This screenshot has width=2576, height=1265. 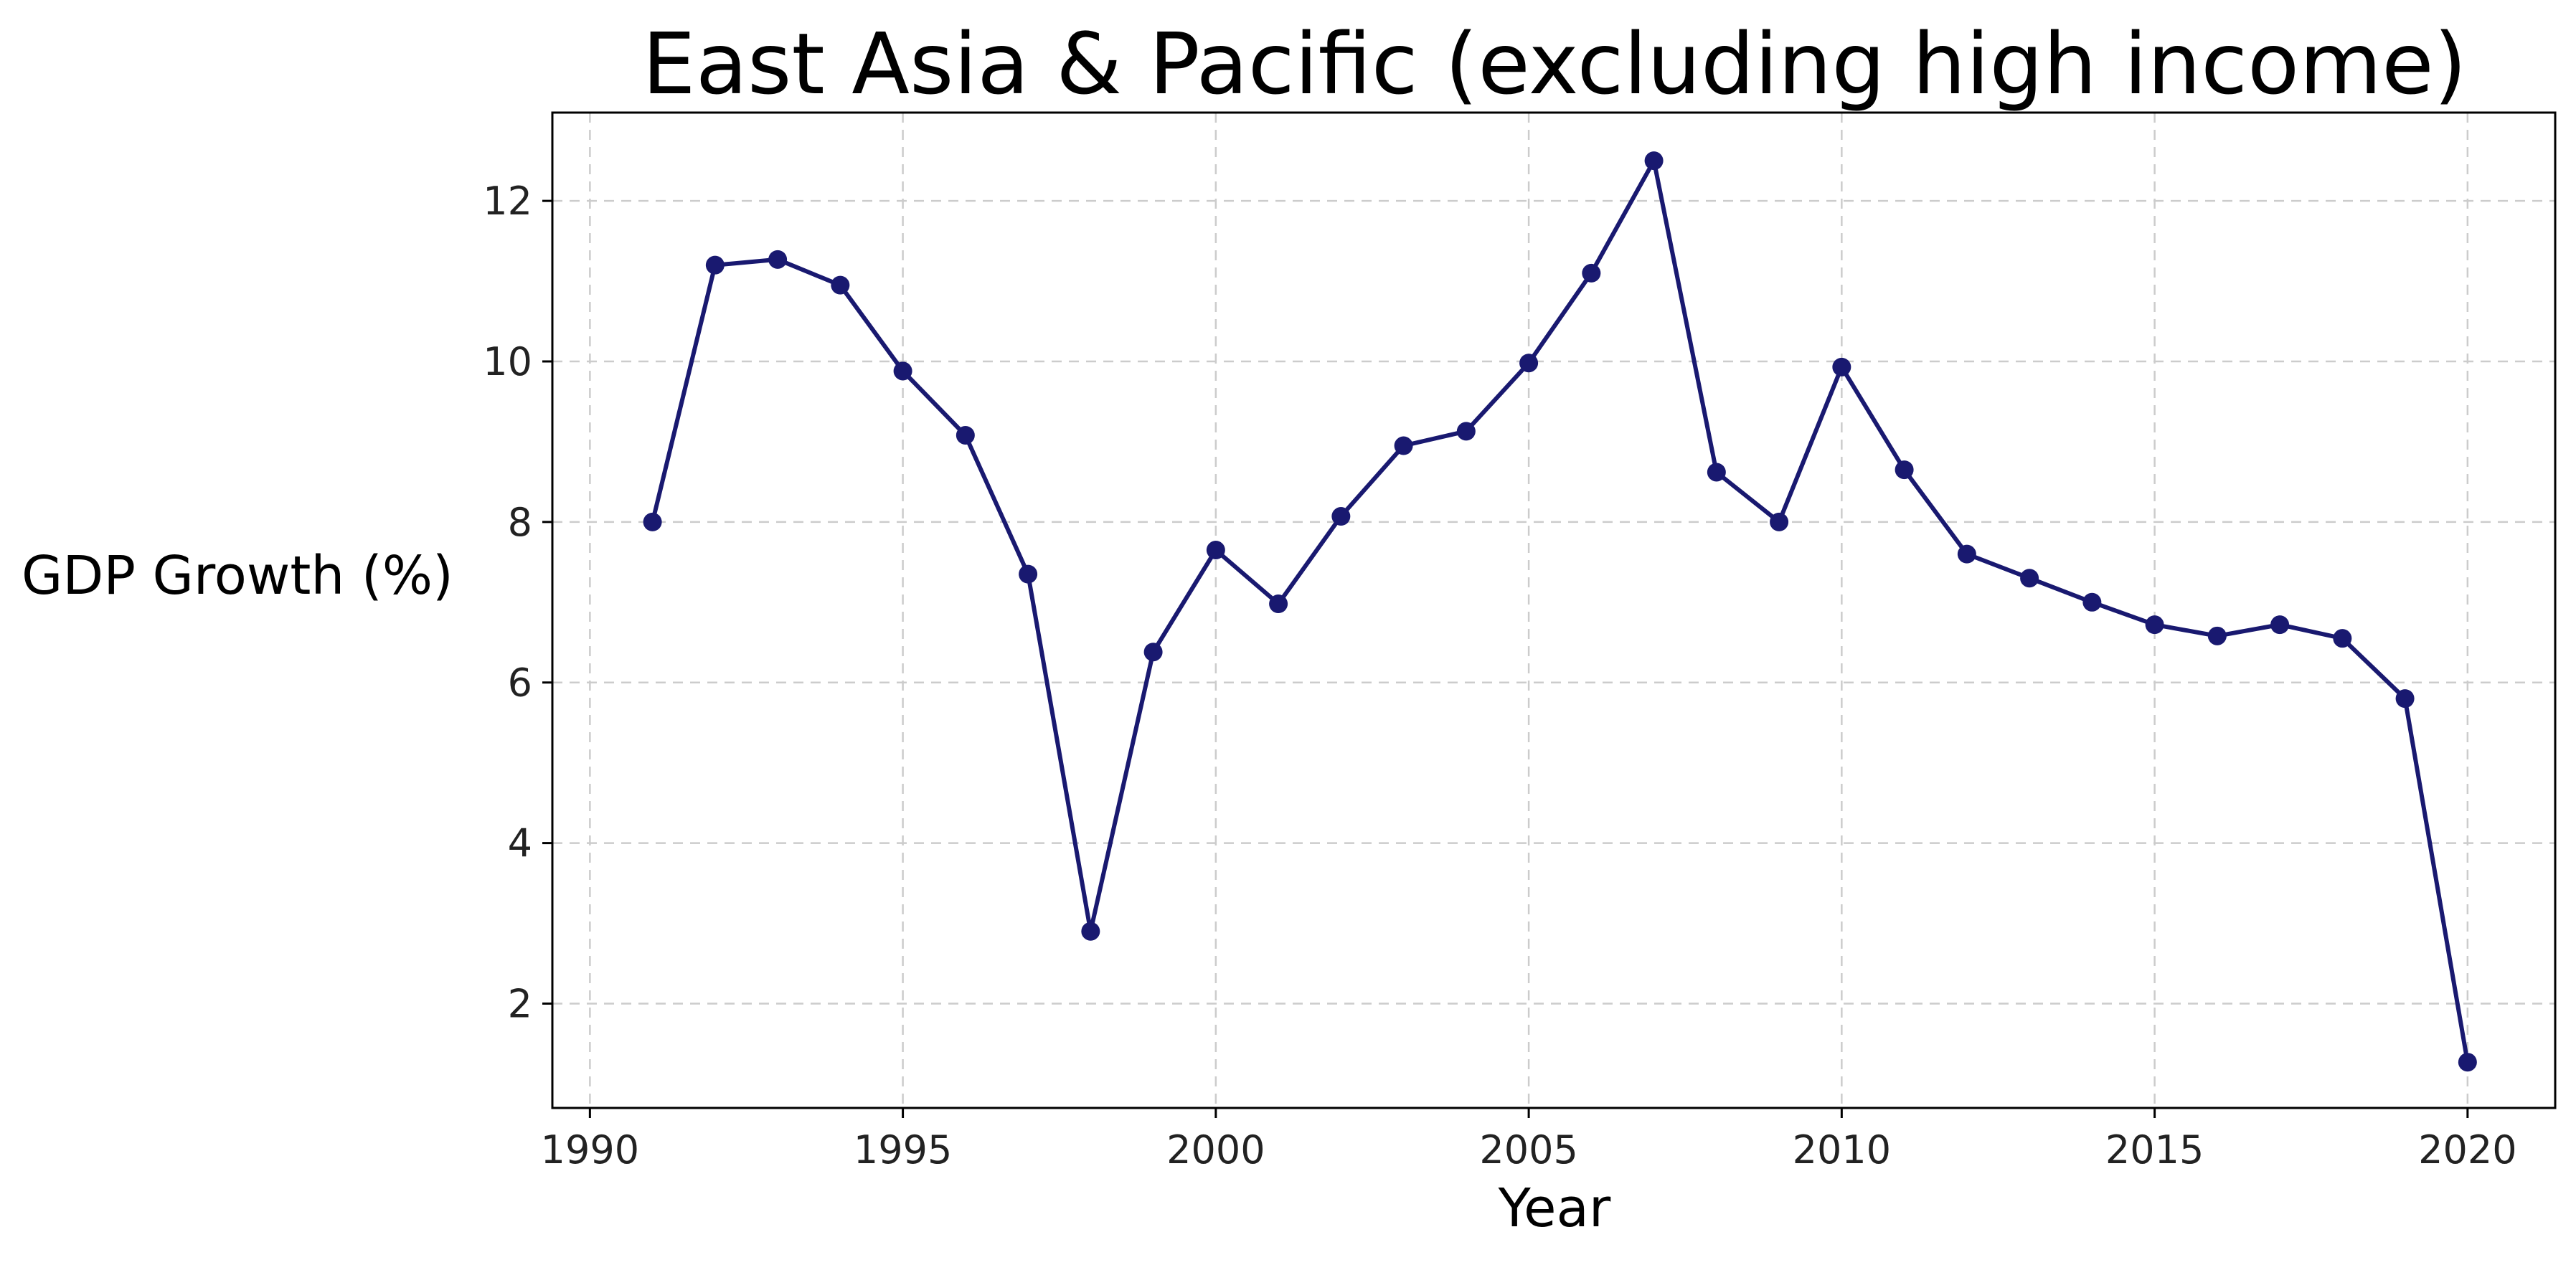 What do you see at coordinates (520, 683) in the screenshot?
I see `y-tick-label: 6` at bounding box center [520, 683].